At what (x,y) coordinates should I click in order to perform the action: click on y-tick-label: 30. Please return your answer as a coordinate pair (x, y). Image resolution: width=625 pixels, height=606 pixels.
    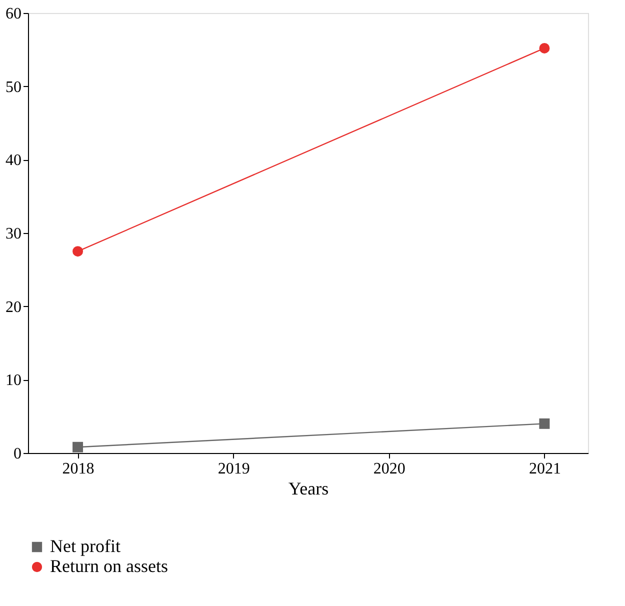
    Looking at the image, I should click on (14, 234).